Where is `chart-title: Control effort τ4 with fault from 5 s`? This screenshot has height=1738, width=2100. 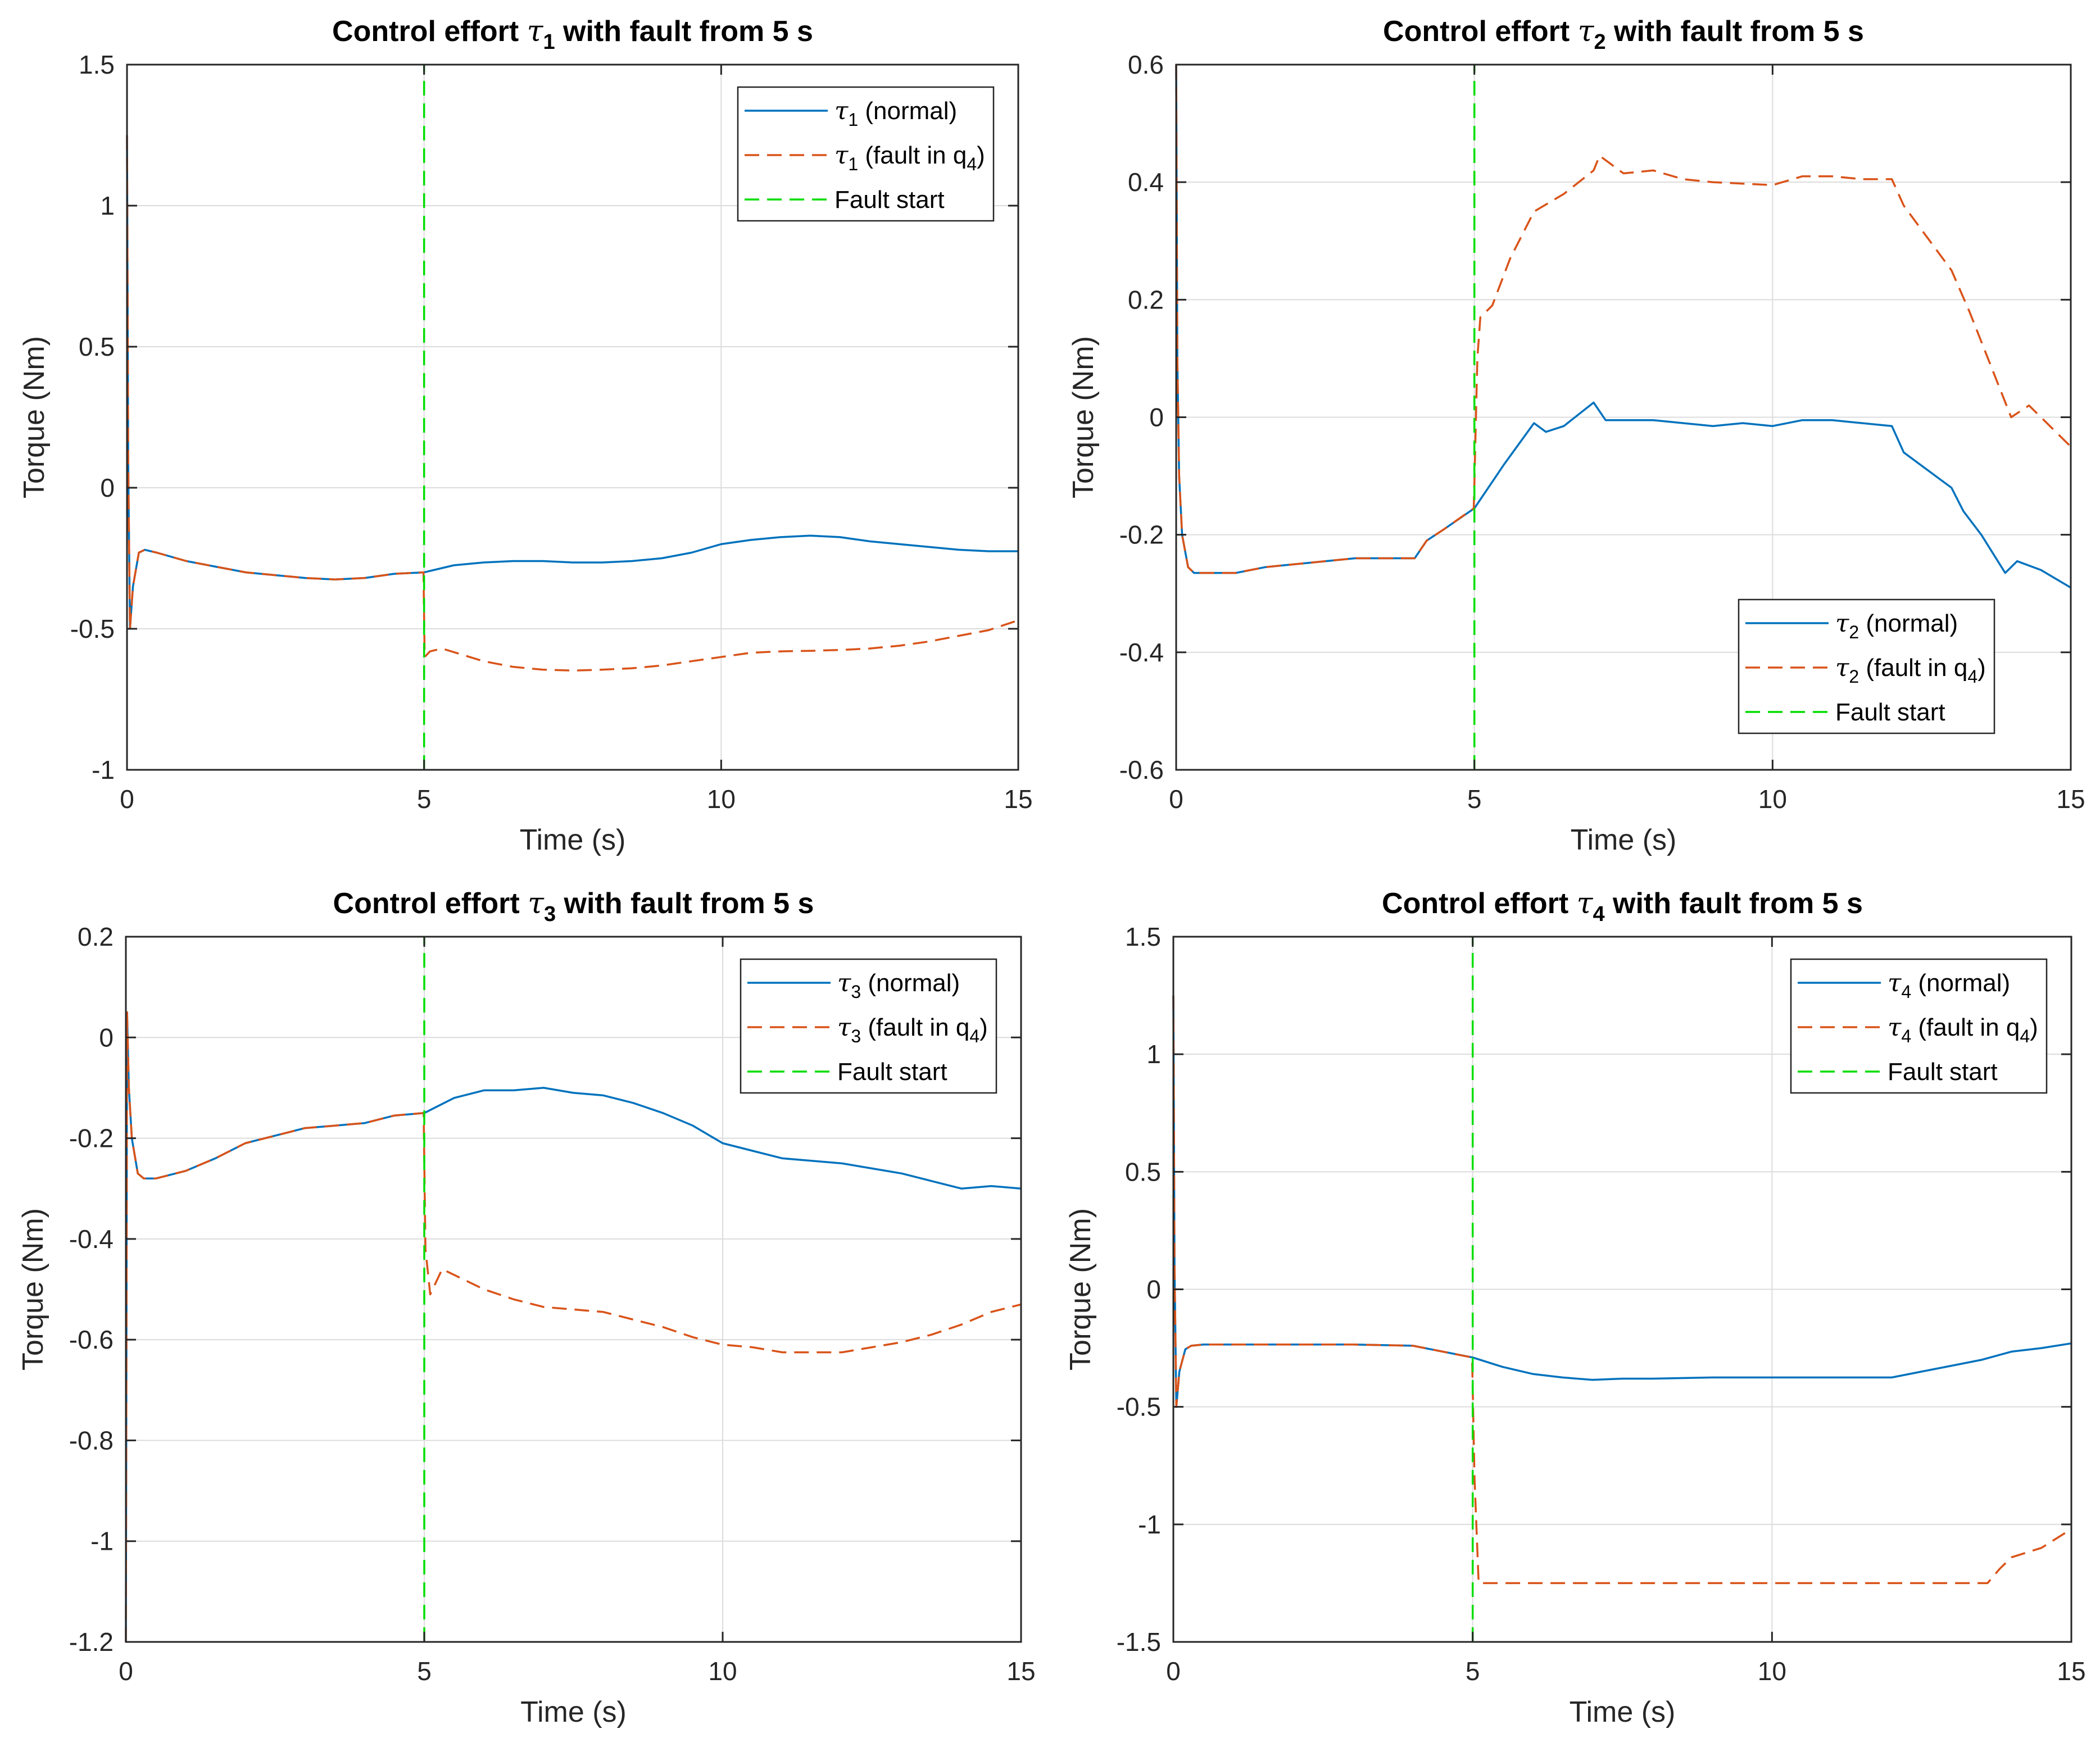
chart-title: Control effort τ4 with fault from 5 s is located at coordinates (1622, 906).